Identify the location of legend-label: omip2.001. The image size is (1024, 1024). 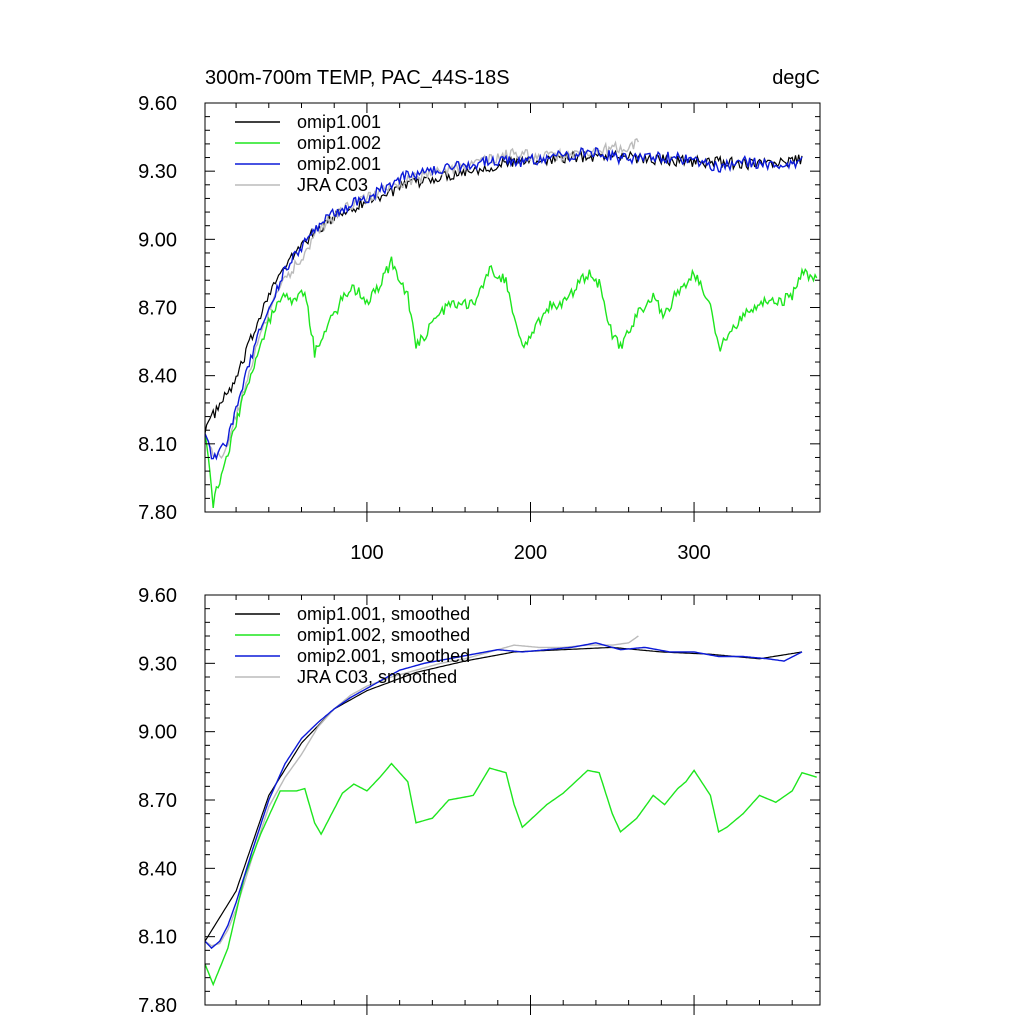
(339, 164).